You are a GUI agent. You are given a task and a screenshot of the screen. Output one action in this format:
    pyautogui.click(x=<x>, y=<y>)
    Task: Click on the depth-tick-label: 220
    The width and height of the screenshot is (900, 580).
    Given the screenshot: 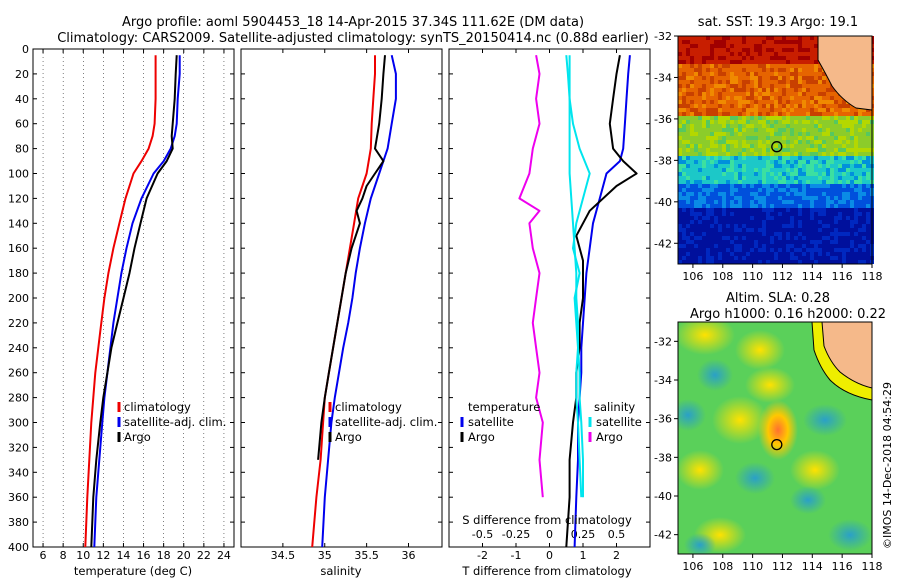 What is the action you would take?
    pyautogui.click(x=18, y=323)
    